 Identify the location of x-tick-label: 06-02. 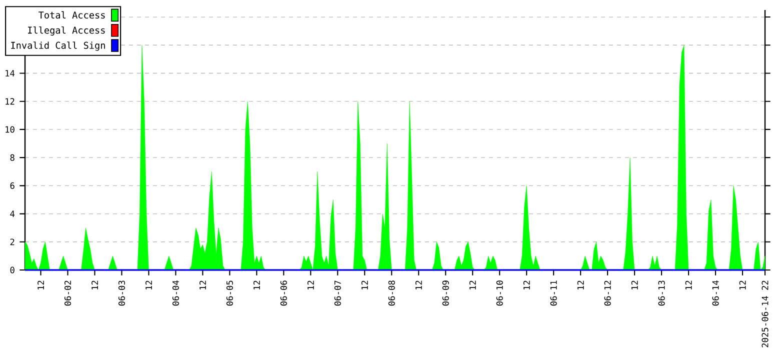
(68, 293).